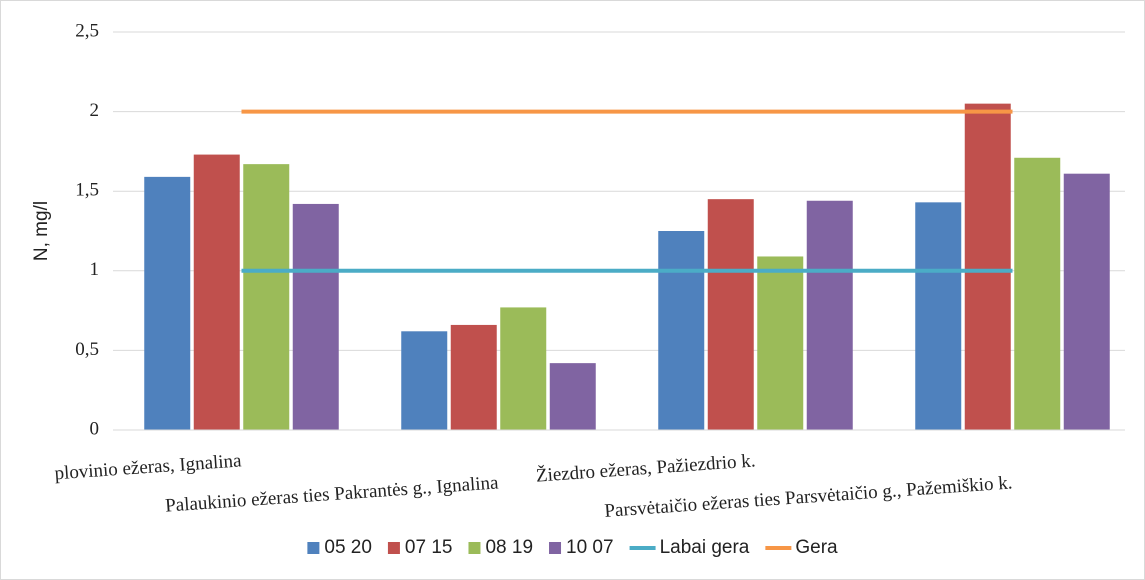 Image resolution: width=1145 pixels, height=580 pixels. Describe the element at coordinates (41, 231) in the screenshot. I see `y-axis-label: N, mg/l` at that location.